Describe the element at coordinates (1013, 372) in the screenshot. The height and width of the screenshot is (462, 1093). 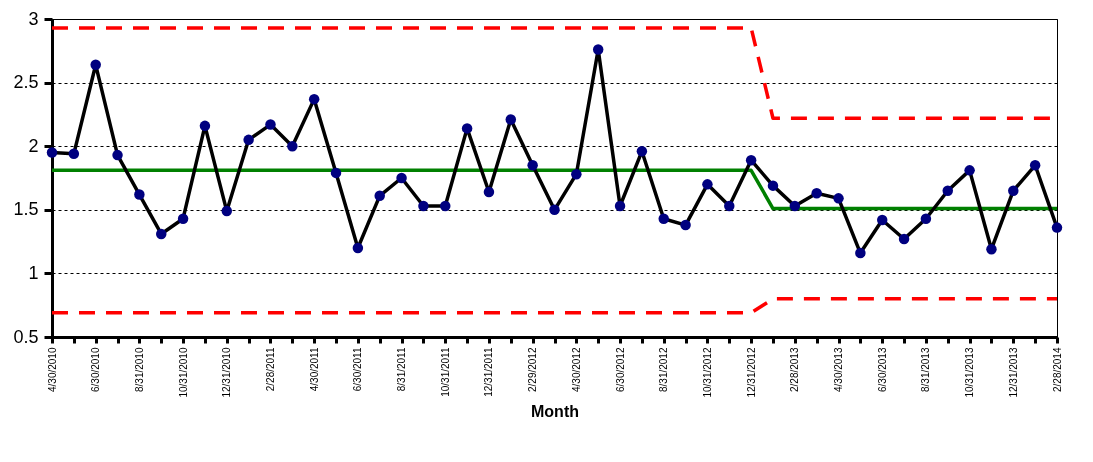
I see `x-tick-label: 12/31/2013` at that location.